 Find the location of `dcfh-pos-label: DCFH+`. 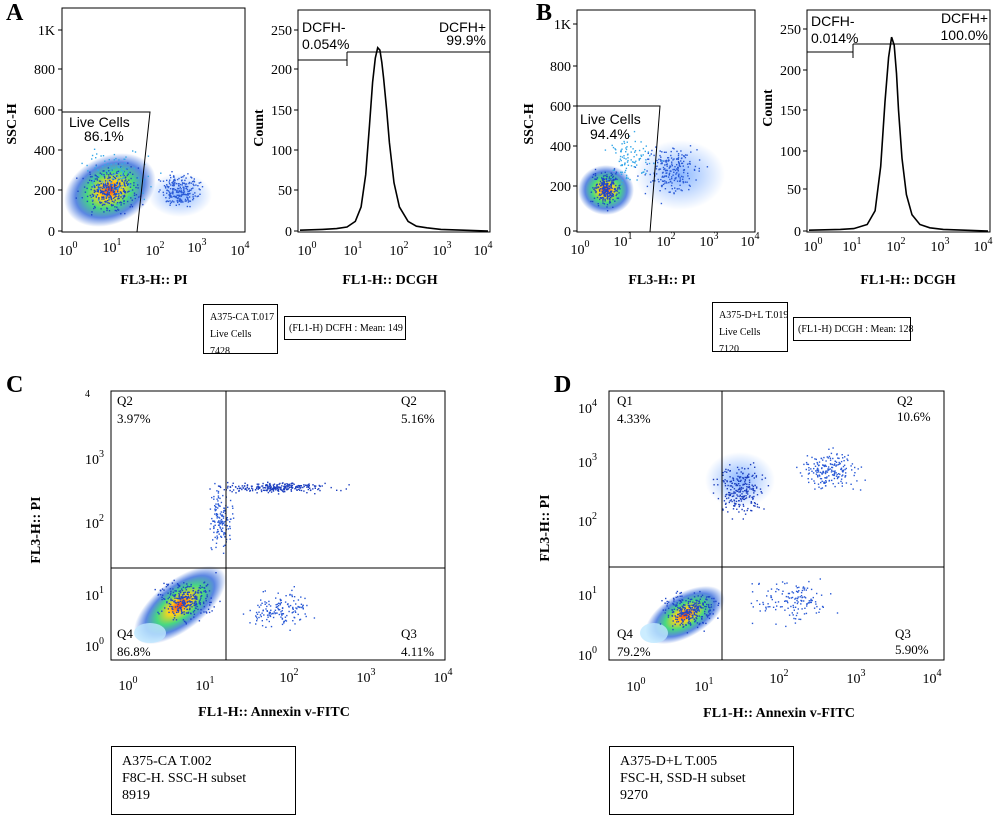

dcfh-pos-label: DCFH+ is located at coordinates (462, 27).